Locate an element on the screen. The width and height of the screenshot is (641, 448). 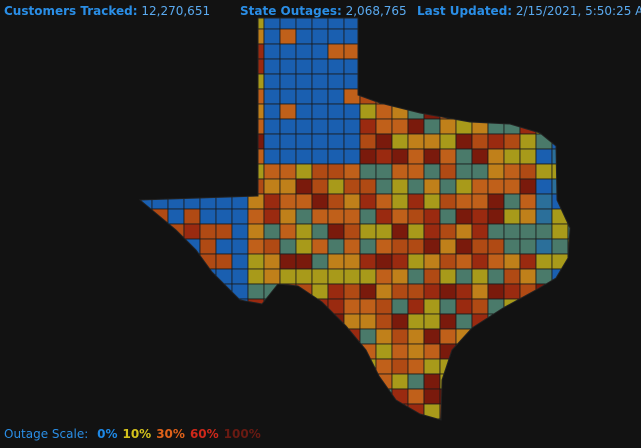
state-outages: State Outages: 2,068,765 is located at coordinates (323, 11).